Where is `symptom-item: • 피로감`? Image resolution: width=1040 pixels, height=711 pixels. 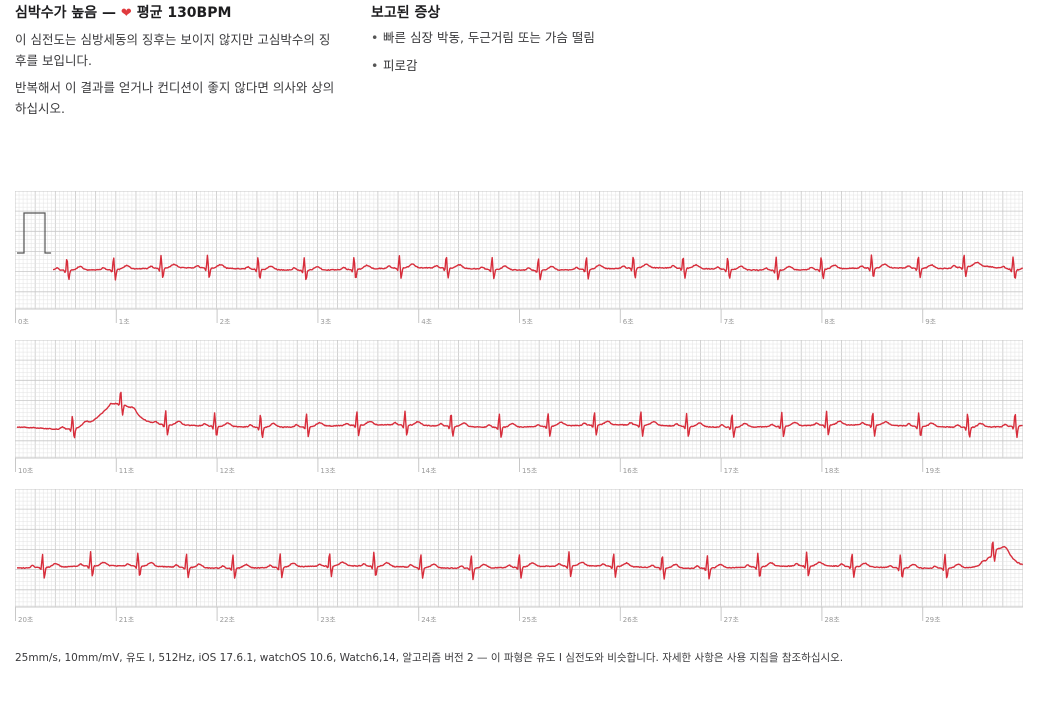
symptom-item: • 피로감 is located at coordinates (394, 65).